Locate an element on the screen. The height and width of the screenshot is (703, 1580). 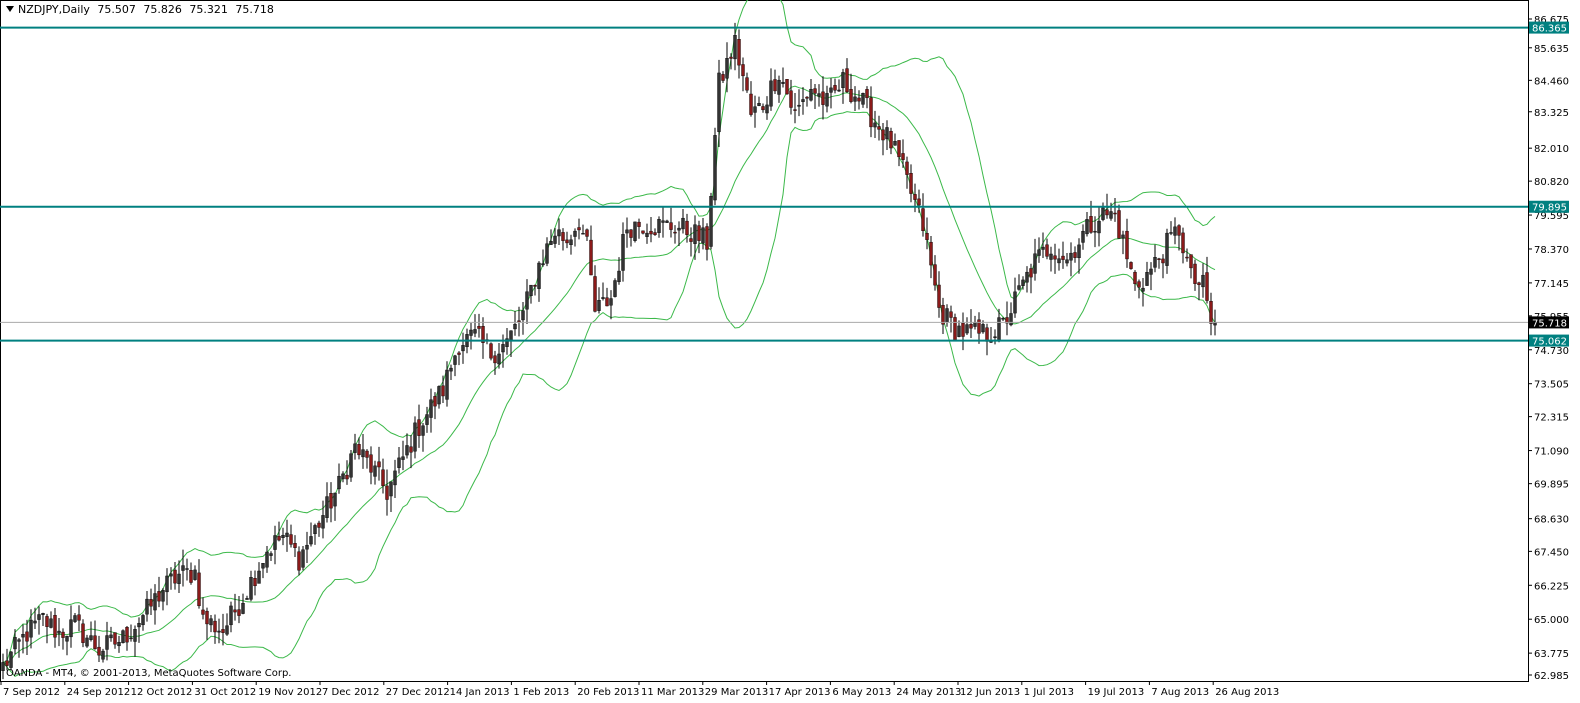
hline-price-label: 86.365 is located at coordinates (1549, 29).